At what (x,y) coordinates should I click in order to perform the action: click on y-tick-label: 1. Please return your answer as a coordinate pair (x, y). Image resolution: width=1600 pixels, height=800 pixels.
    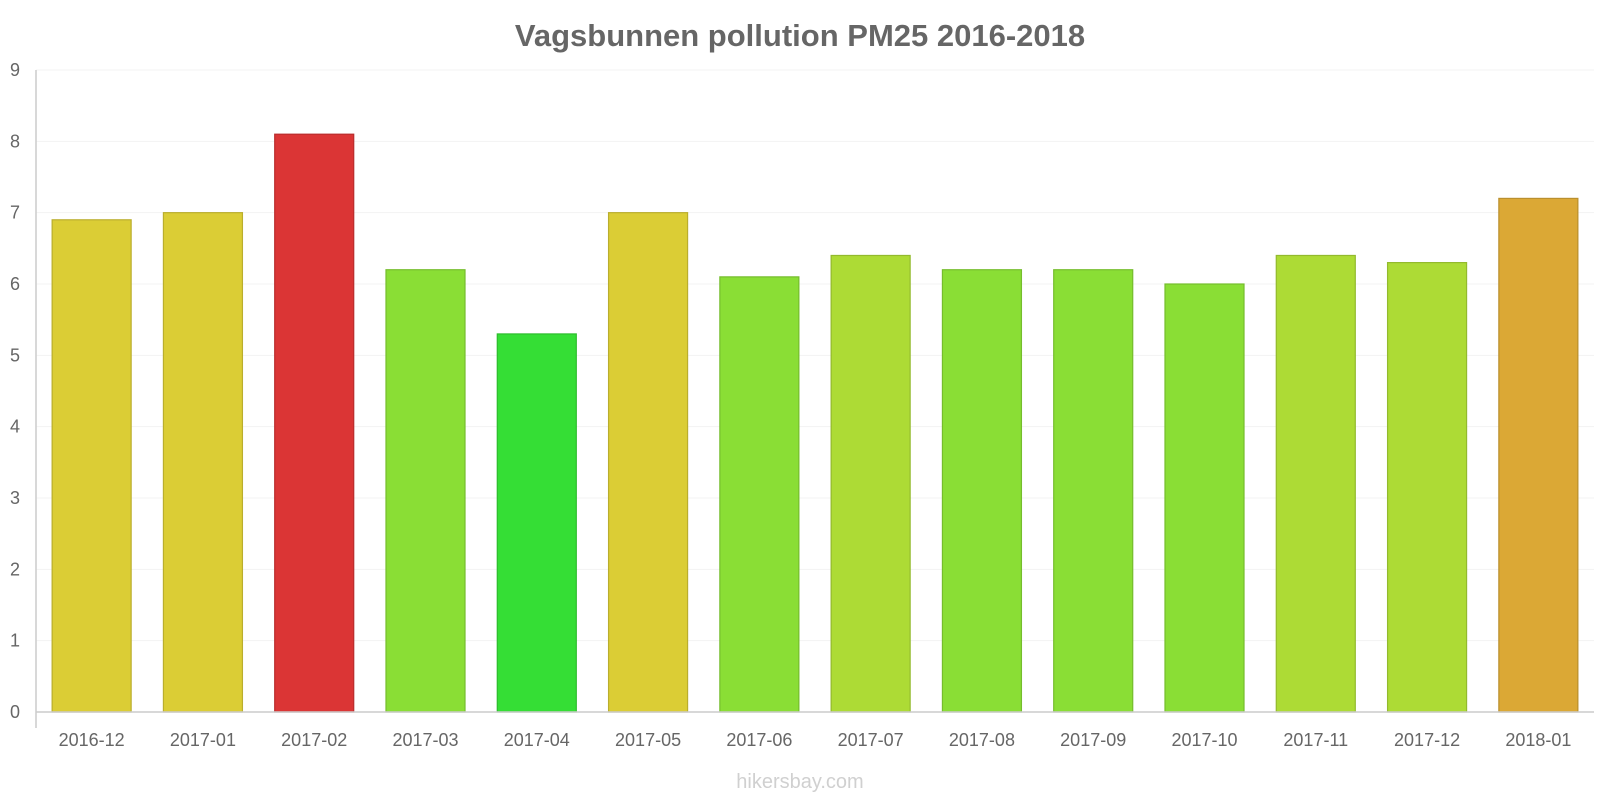
    Looking at the image, I should click on (15, 641).